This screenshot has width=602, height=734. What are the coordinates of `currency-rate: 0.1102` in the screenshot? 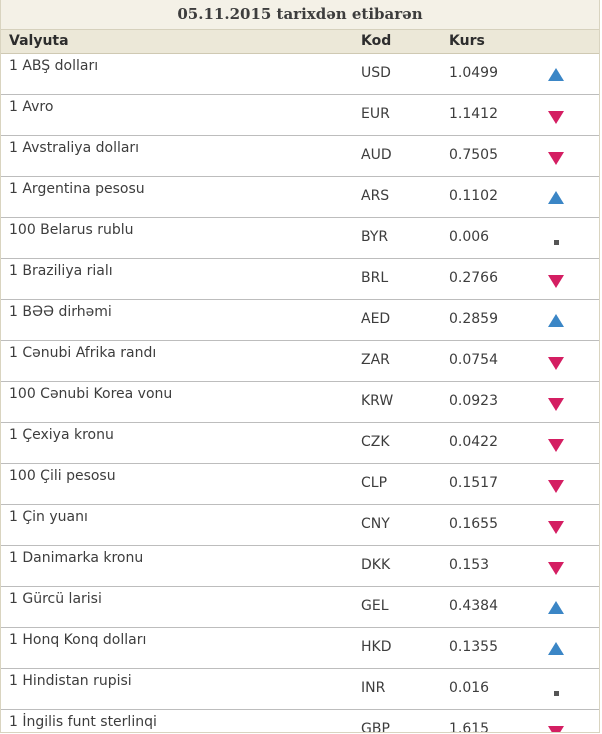 It's located at (473, 196).